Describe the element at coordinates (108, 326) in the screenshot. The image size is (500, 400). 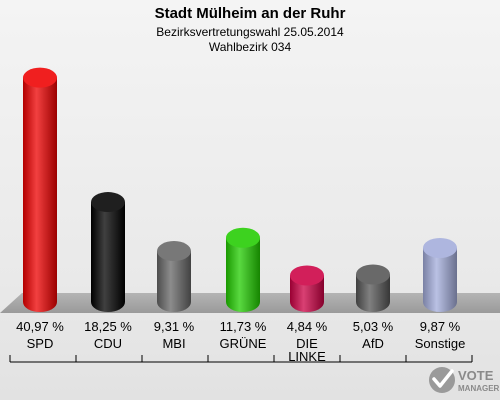
I see `value-label-cdu: 18,25 %` at that location.